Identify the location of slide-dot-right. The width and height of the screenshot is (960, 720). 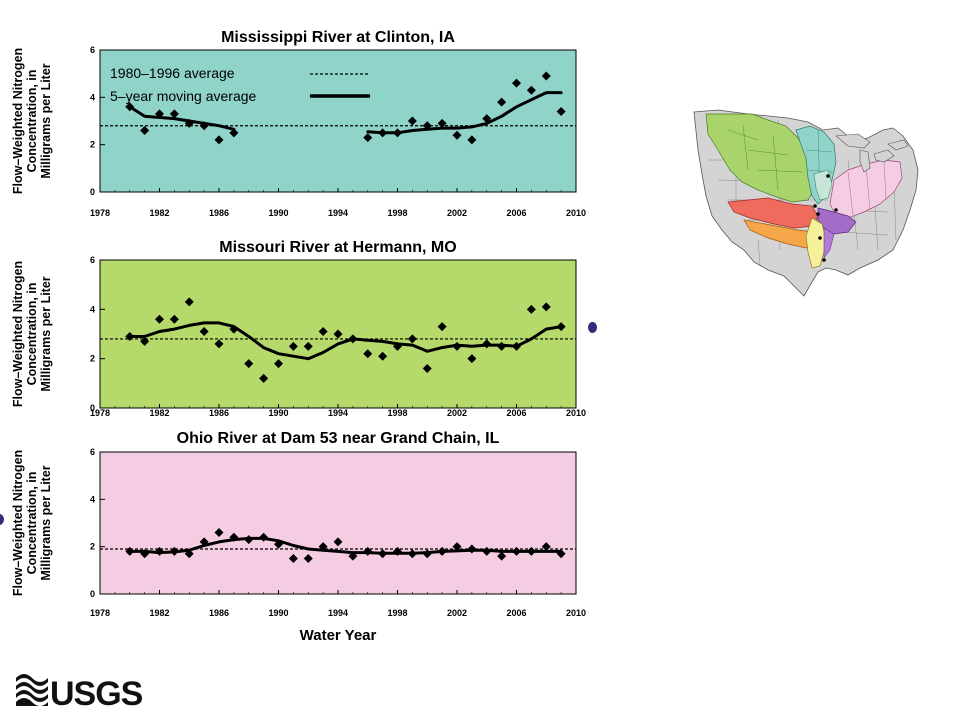
(592, 327).